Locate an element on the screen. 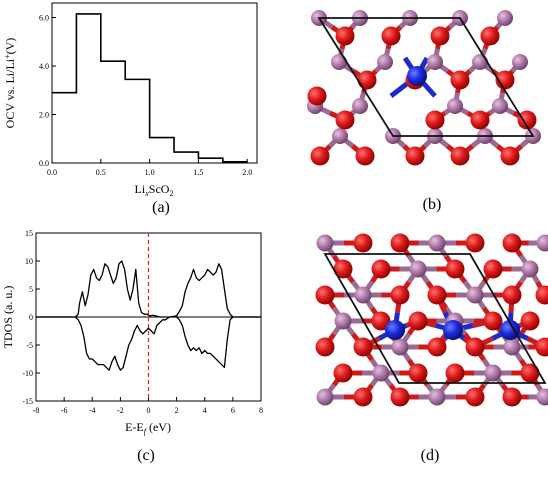 This screenshot has height=480, width=548. caption-c: (c) is located at coordinates (146, 456).